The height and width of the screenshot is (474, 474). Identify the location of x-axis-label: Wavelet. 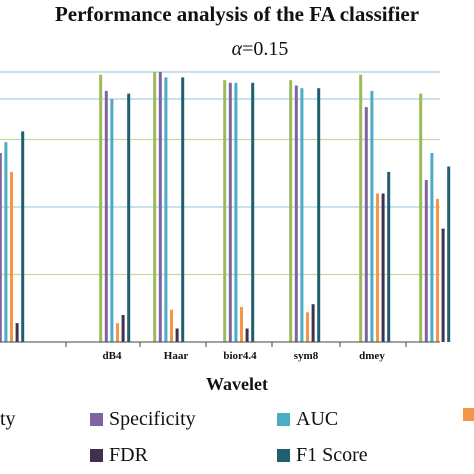
(237, 384).